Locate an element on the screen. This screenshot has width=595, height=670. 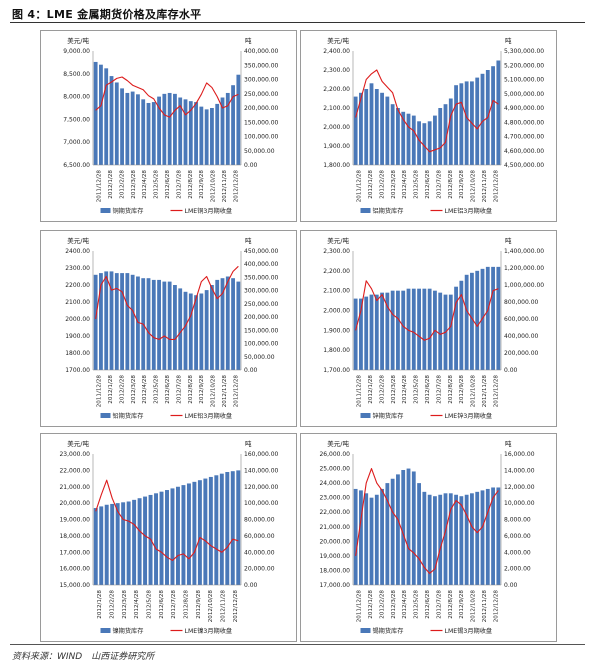
left-tick-label: 8,000.00 is located at coordinates (76, 97).